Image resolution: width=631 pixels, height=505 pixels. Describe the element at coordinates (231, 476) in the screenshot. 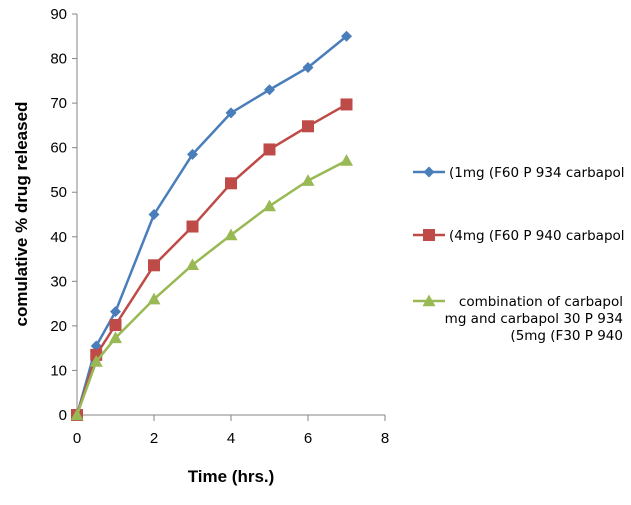

I see `x-axis-title: Time (hrs.)` at that location.